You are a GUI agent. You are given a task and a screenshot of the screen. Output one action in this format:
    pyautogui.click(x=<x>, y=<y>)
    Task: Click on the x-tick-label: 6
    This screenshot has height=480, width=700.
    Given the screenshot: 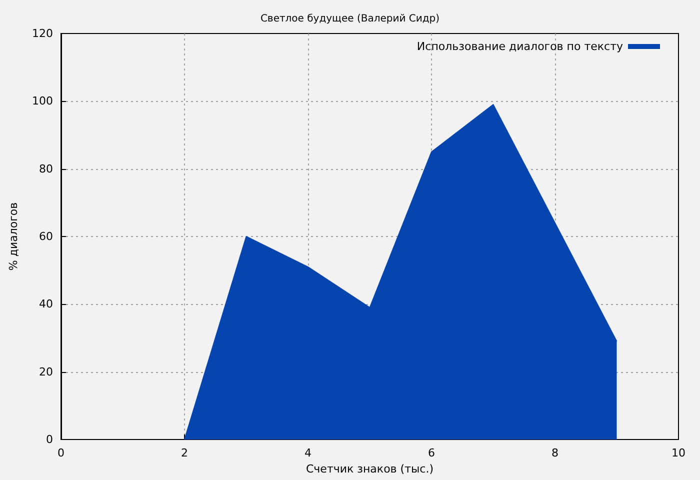 What is the action you would take?
    pyautogui.click(x=431, y=453)
    